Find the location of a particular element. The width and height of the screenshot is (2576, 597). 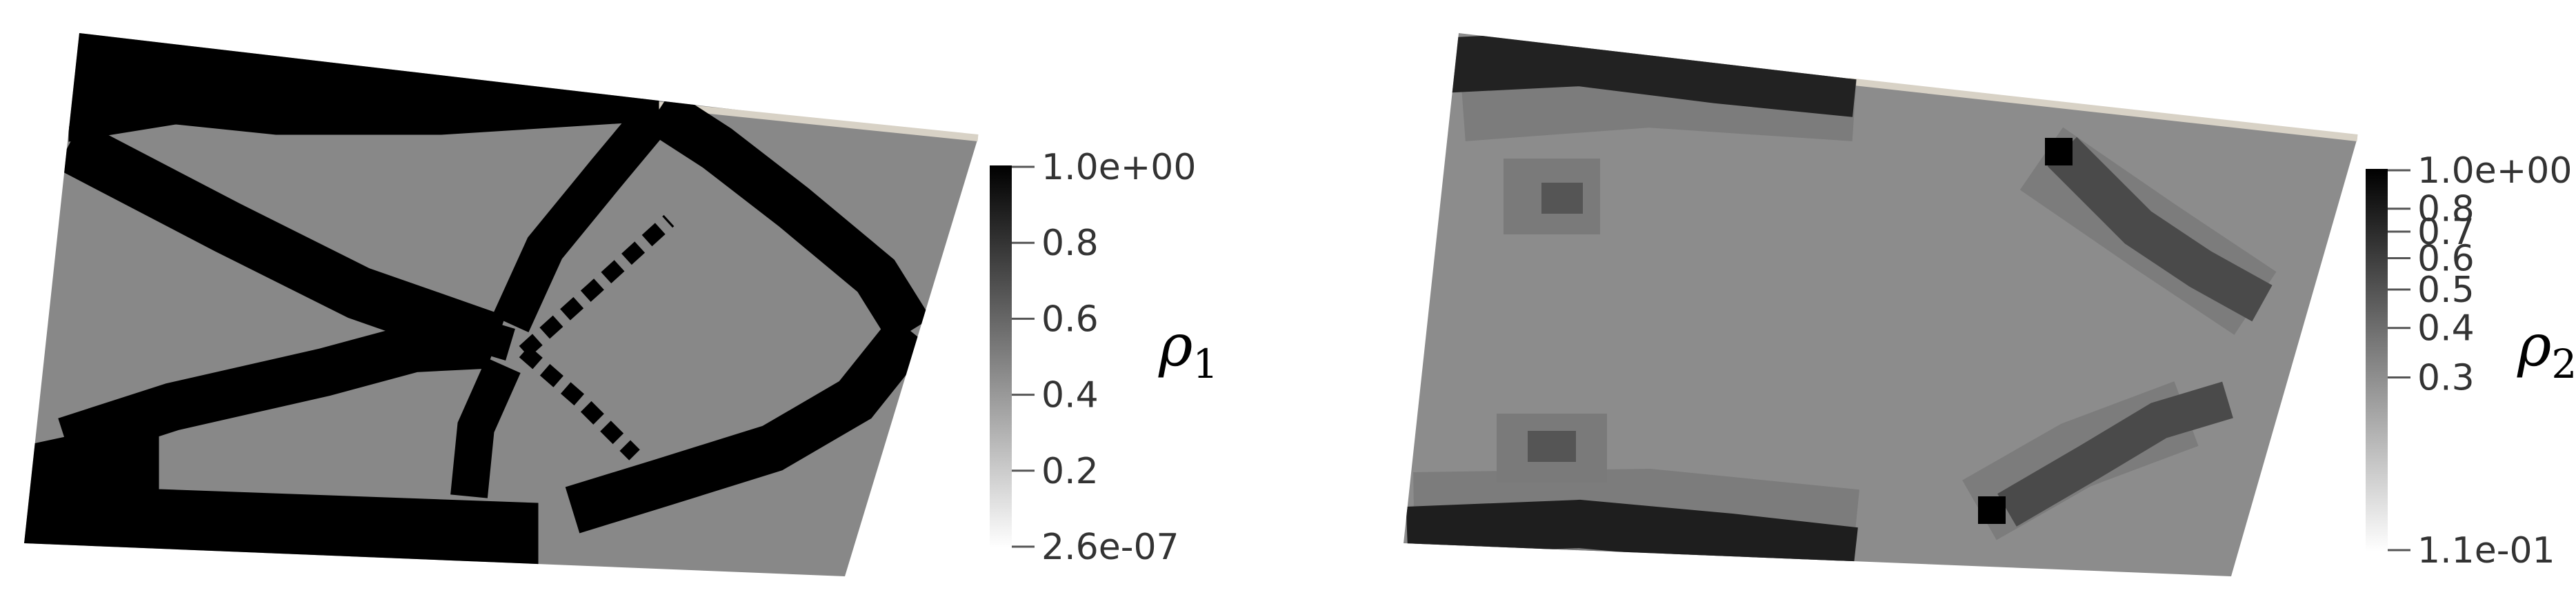

rho2-colorbar-tick-label: 0.7 is located at coordinates (2446, 232).